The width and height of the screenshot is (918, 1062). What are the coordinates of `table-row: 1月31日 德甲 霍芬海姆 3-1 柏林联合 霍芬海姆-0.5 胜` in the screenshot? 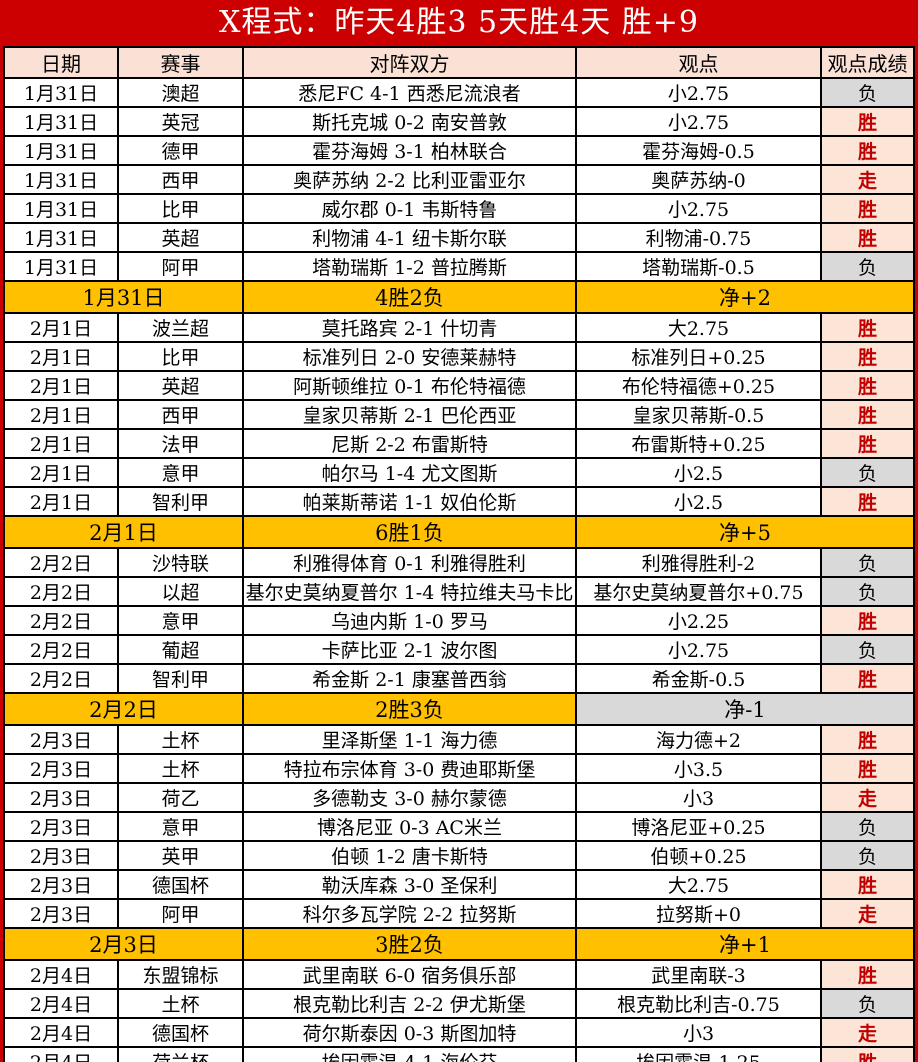 It's located at (459, 150).